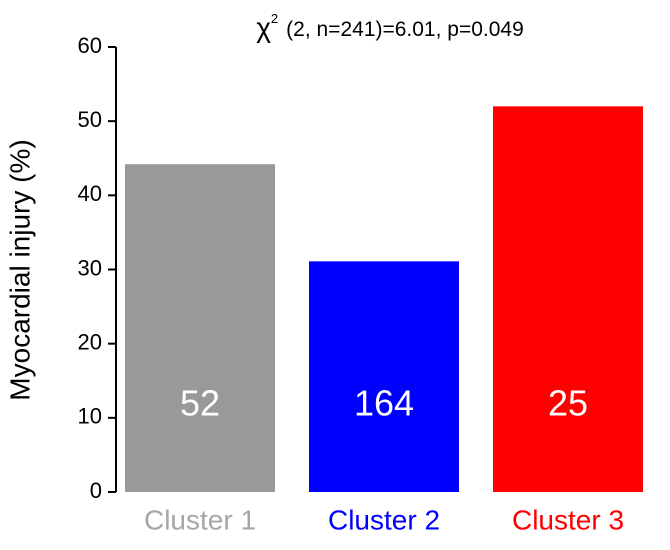  I want to click on y-tick-label: 20, so click(90, 341).